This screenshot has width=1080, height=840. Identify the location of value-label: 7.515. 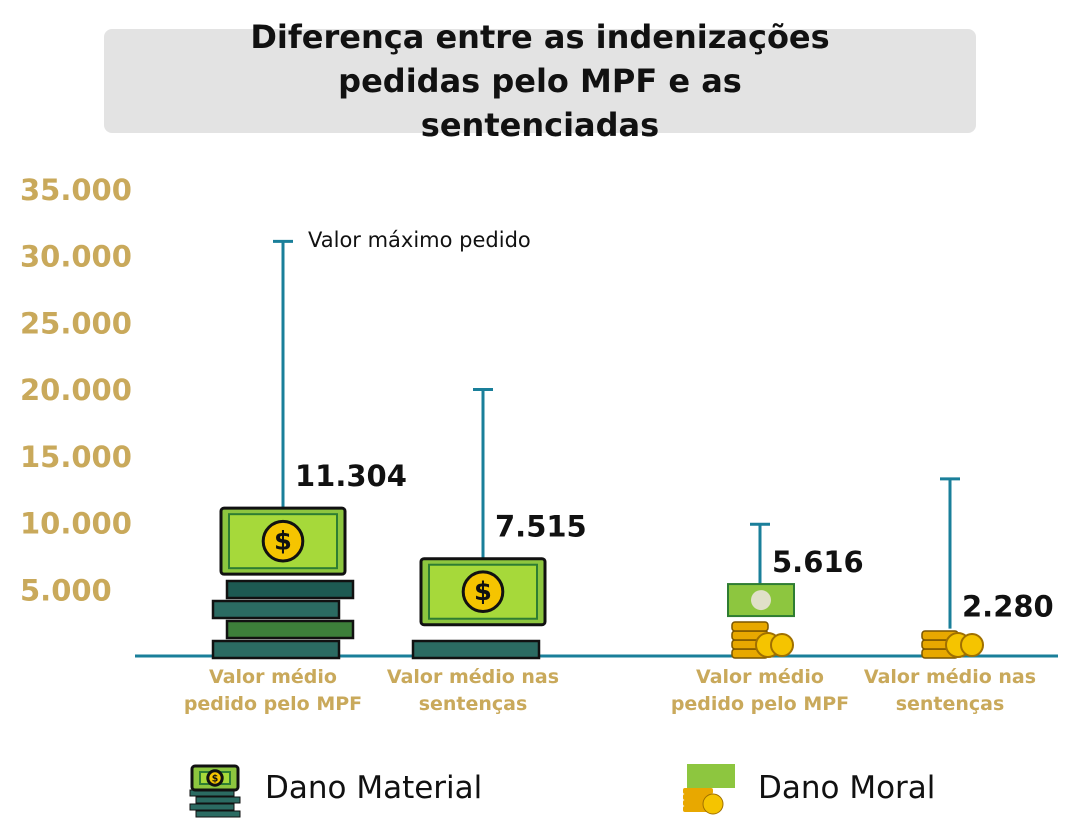
(541, 527).